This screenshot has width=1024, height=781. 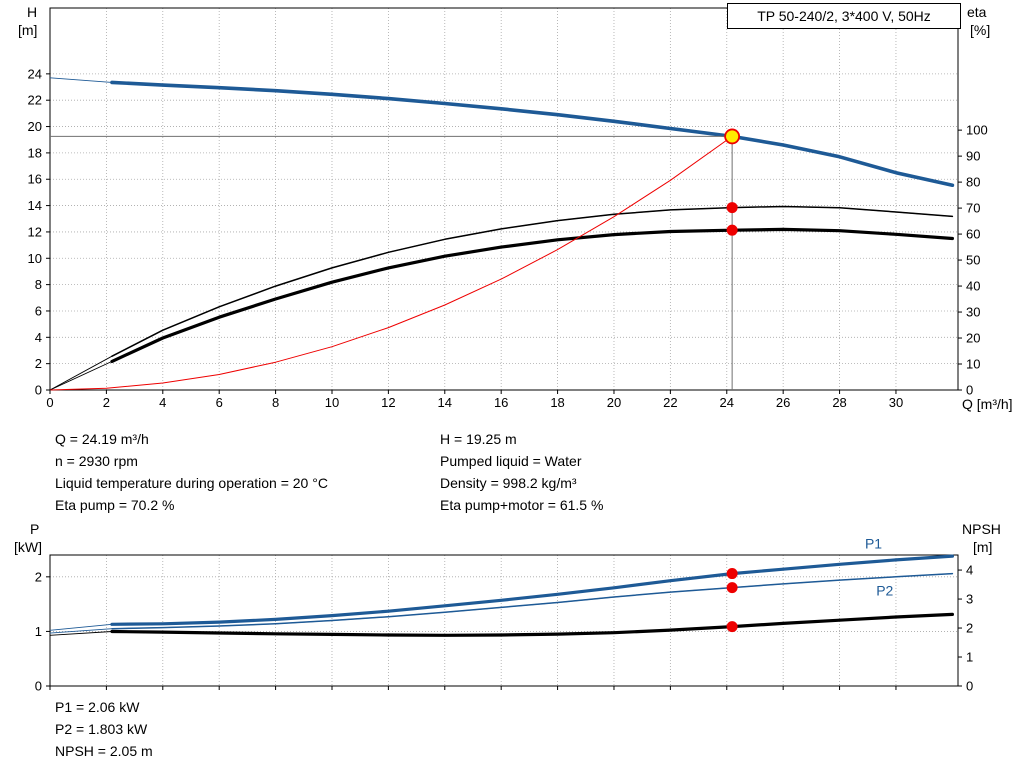 What do you see at coordinates (987, 404) in the screenshot?
I see `q-axis-label: Q [m³/h]` at bounding box center [987, 404].